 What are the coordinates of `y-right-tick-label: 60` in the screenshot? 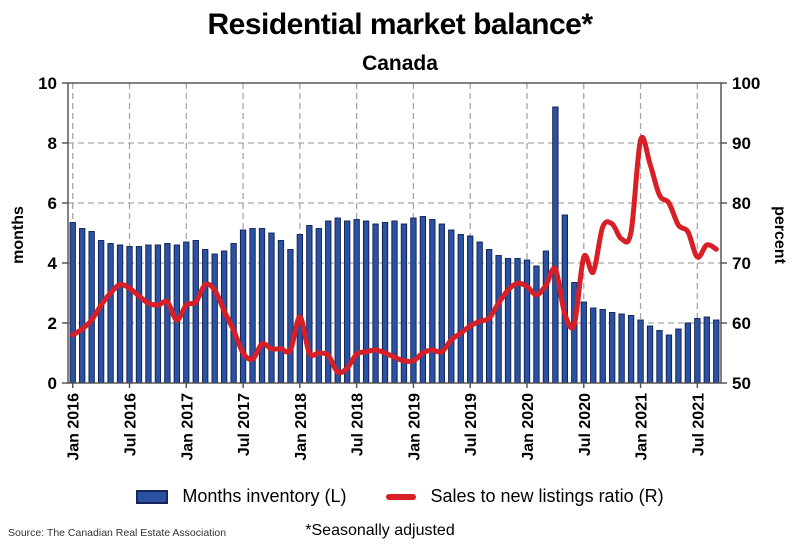 It's located at (741, 323).